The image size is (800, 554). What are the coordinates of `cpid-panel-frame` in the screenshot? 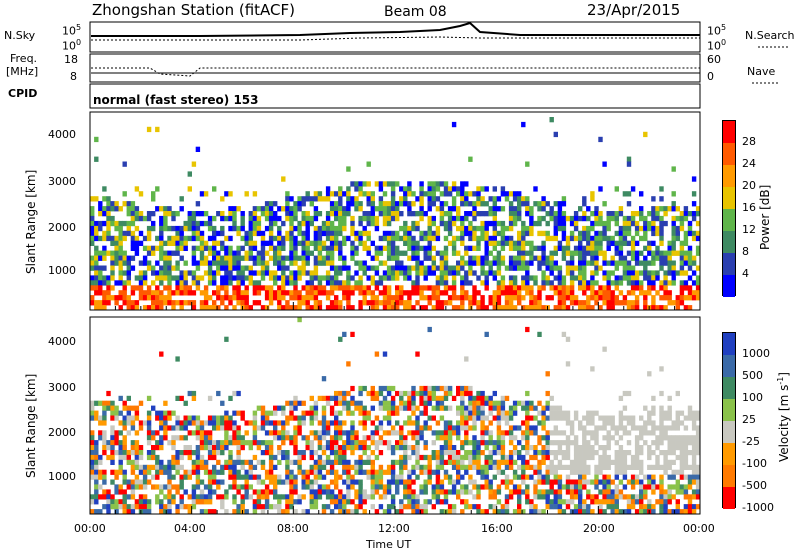 It's located at (395, 96).